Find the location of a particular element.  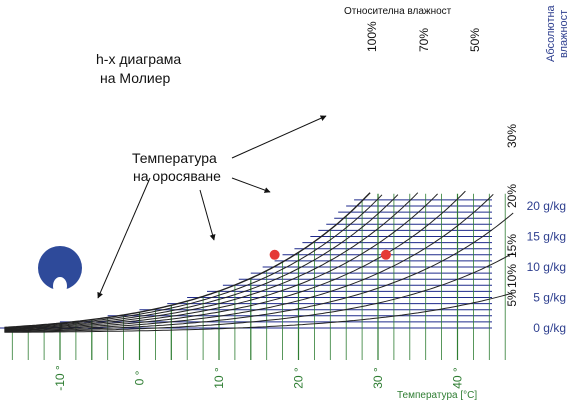

rh-curve is located at coordinates (259, 312).